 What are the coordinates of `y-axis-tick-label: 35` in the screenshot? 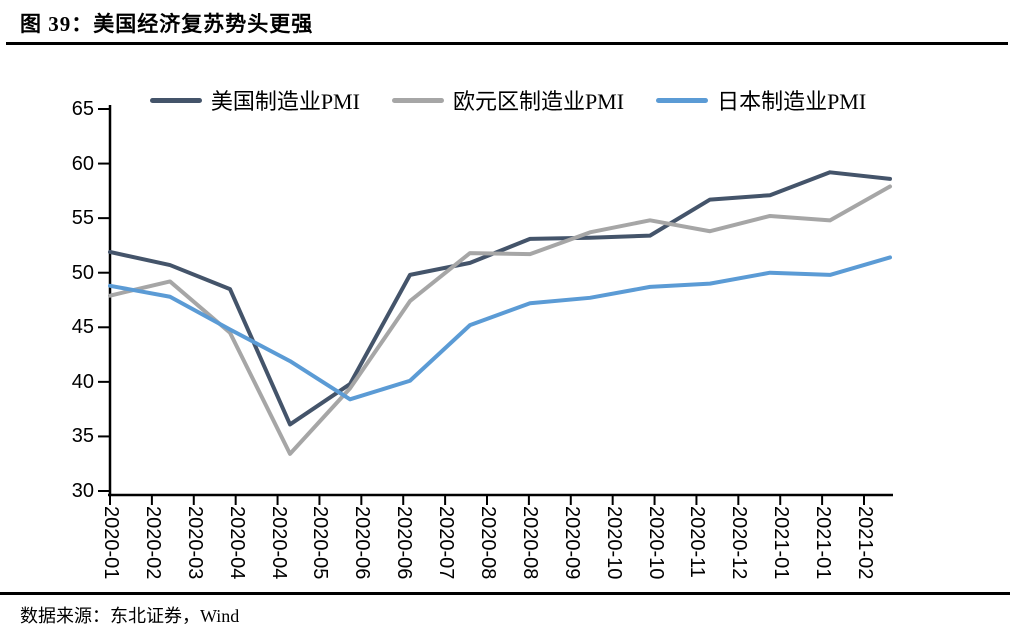 It's located at (82, 436).